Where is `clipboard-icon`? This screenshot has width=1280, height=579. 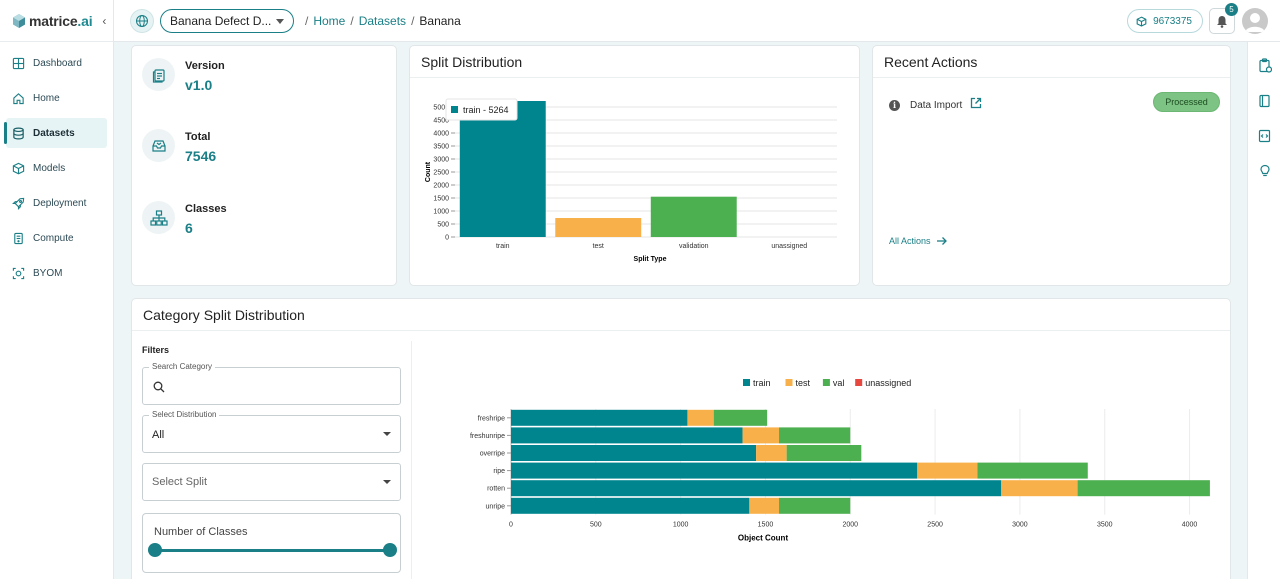 clipboard-icon is located at coordinates (1265, 65).